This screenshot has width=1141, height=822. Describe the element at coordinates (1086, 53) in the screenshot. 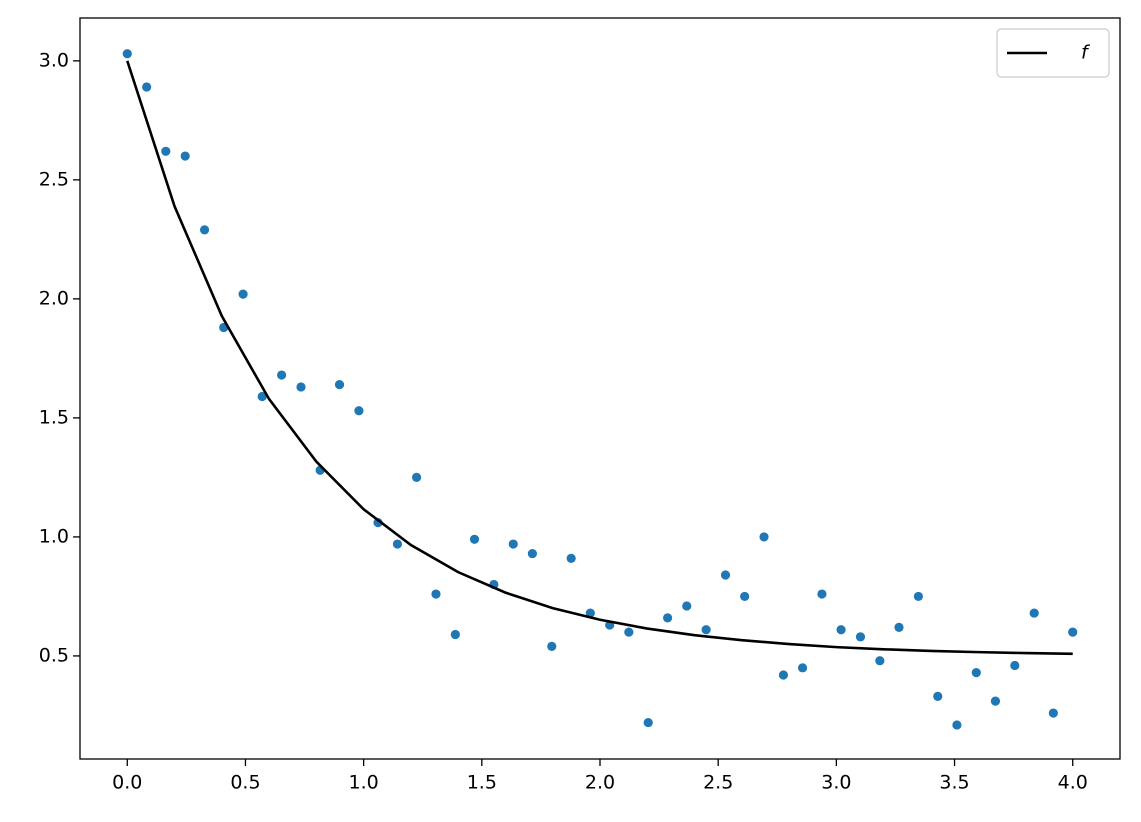

I see `legend-label: f` at that location.